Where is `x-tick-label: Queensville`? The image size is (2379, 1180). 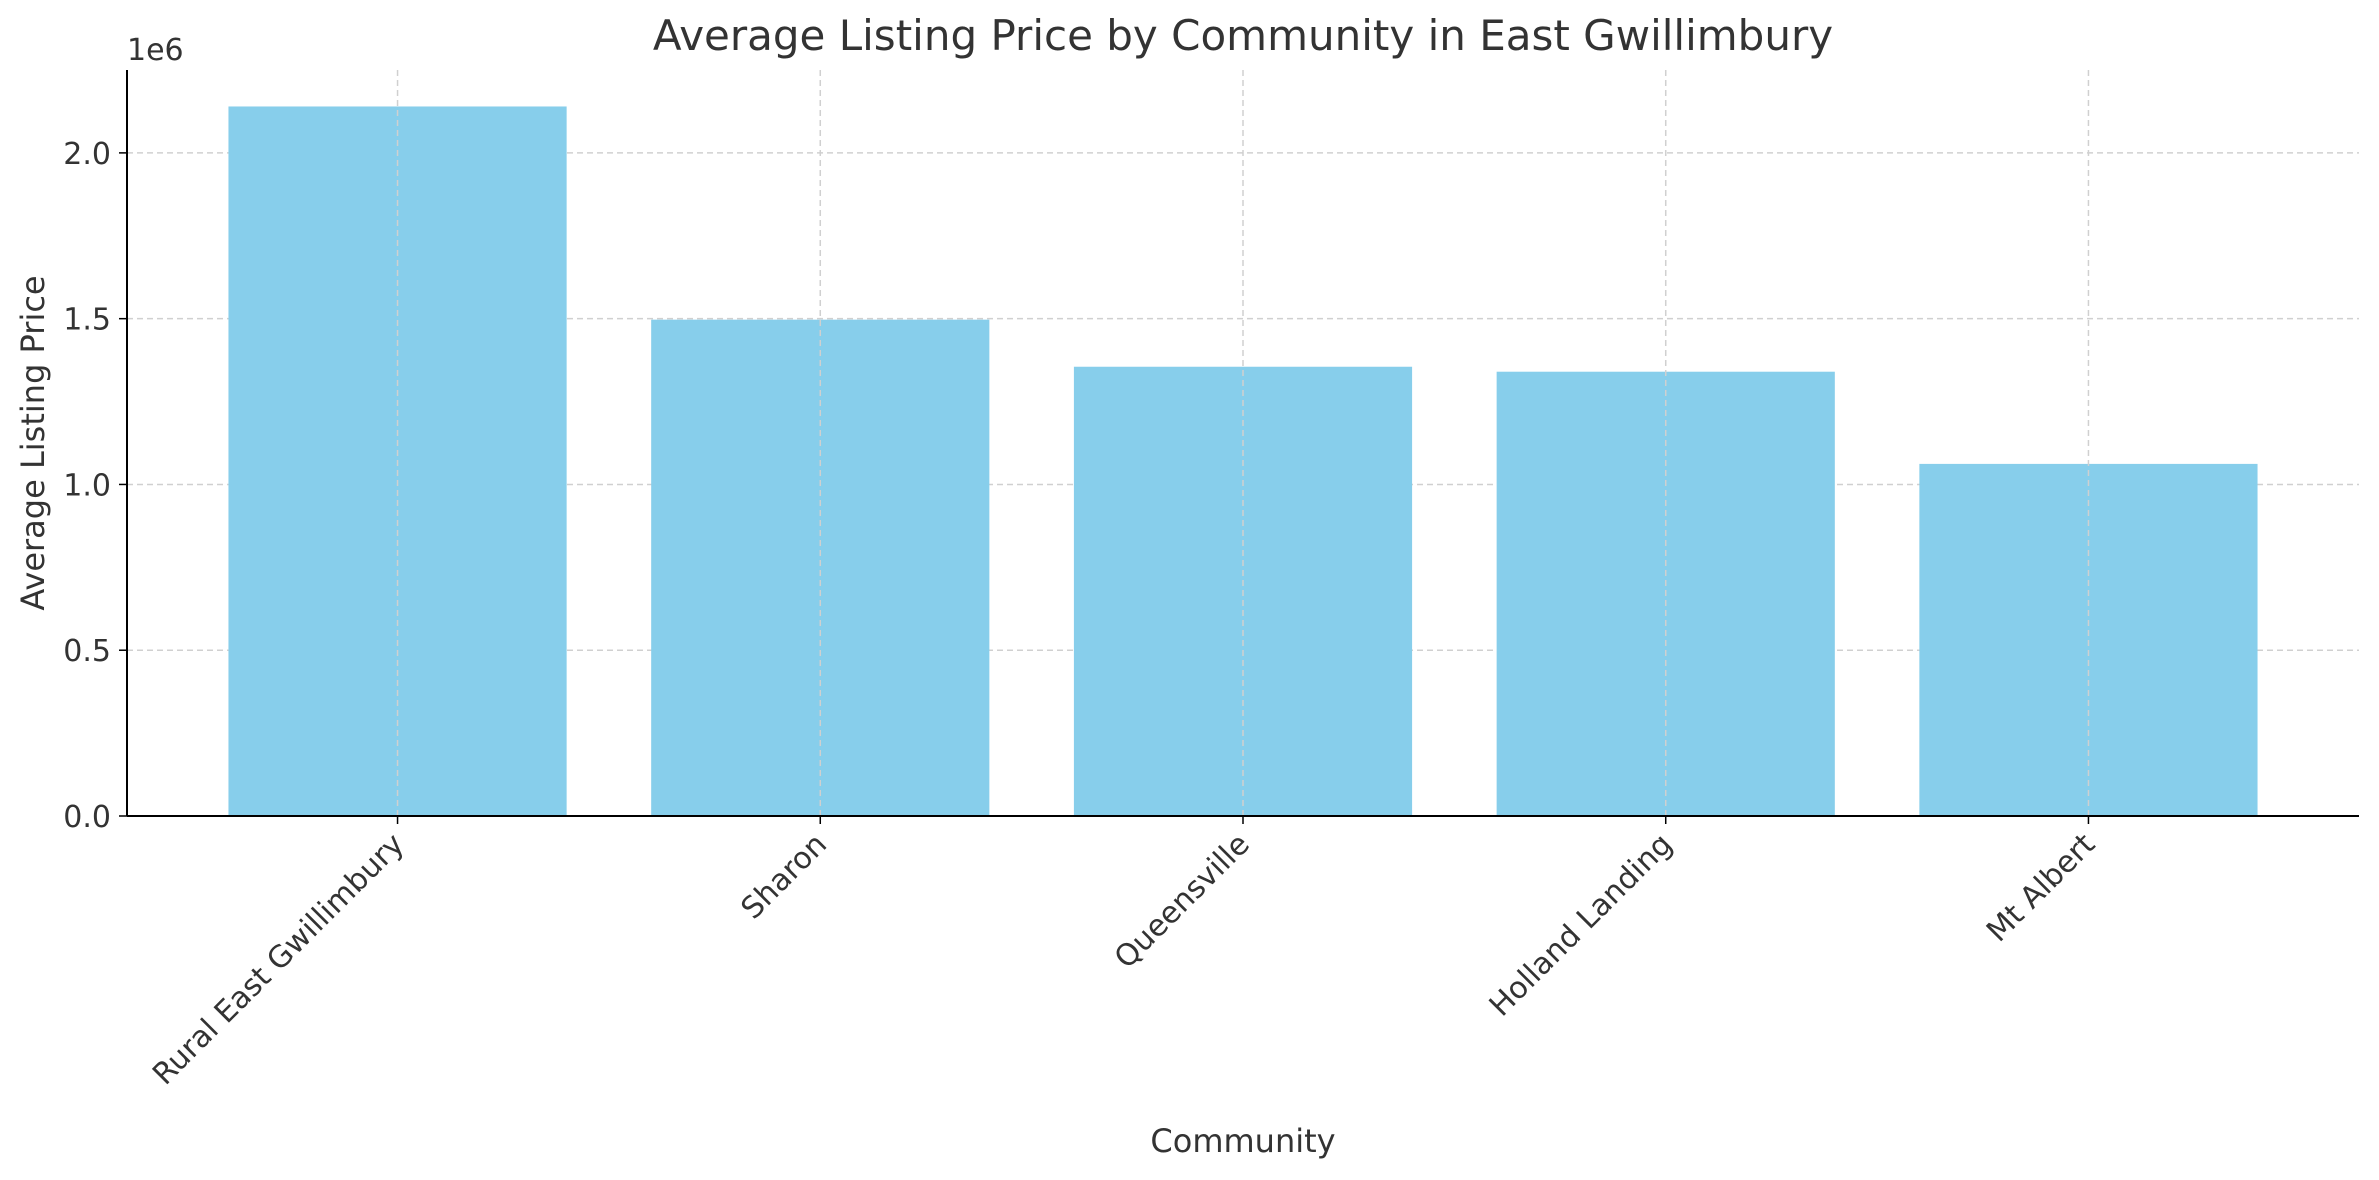
x-tick-label: Queensville is located at coordinates (1182, 901).